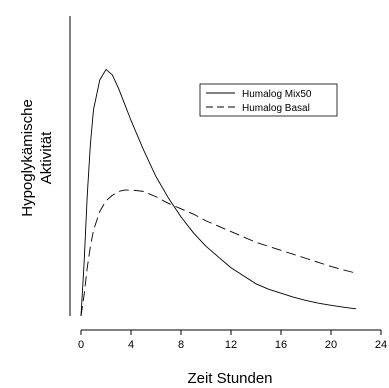  What do you see at coordinates (81, 345) in the screenshot?
I see `x-tick-label: 0` at bounding box center [81, 345].